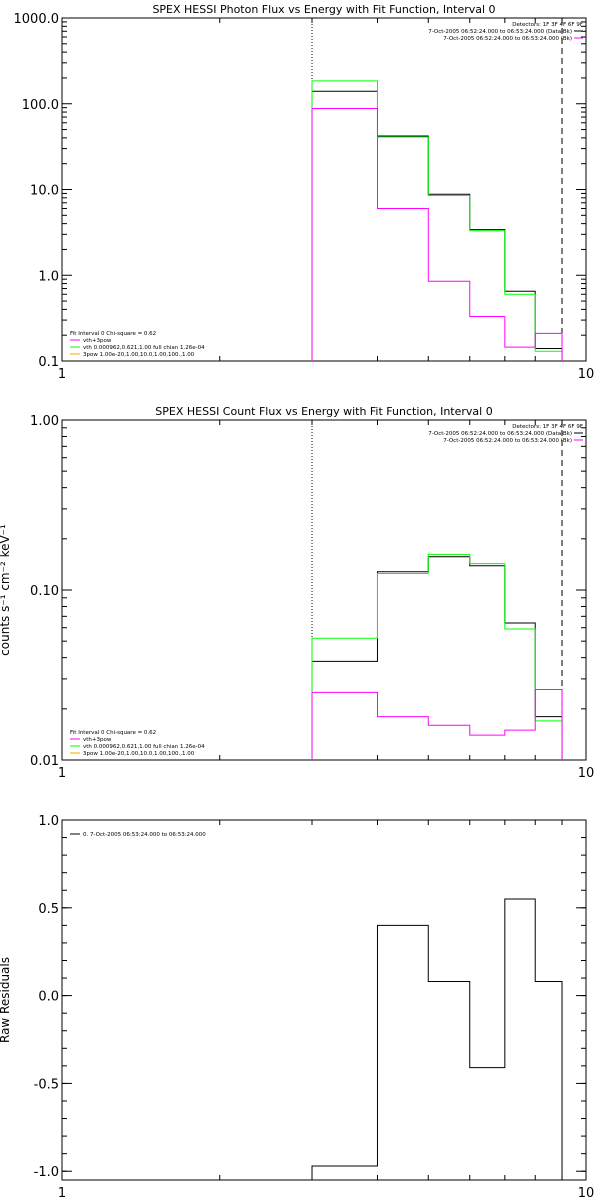 Image resolution: width=600 pixels, height=1200 pixels. I want to click on y-tick-label: 0.1, so click(48, 362).